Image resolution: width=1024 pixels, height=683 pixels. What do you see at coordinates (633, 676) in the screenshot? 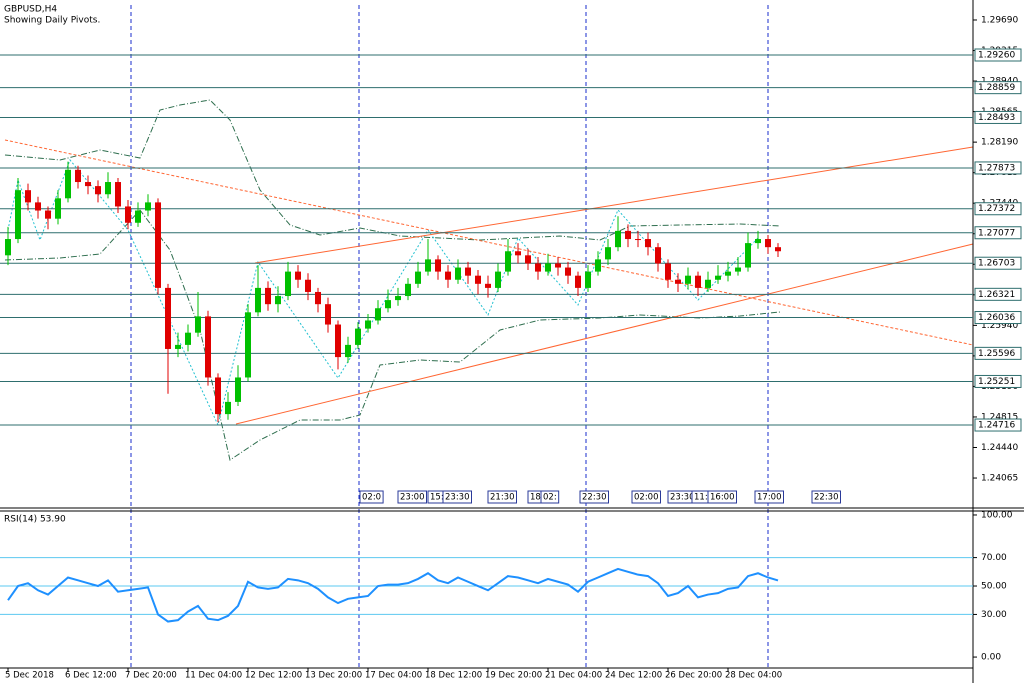
I see `x-tick-label: 24 Dec 12:00` at bounding box center [633, 676].